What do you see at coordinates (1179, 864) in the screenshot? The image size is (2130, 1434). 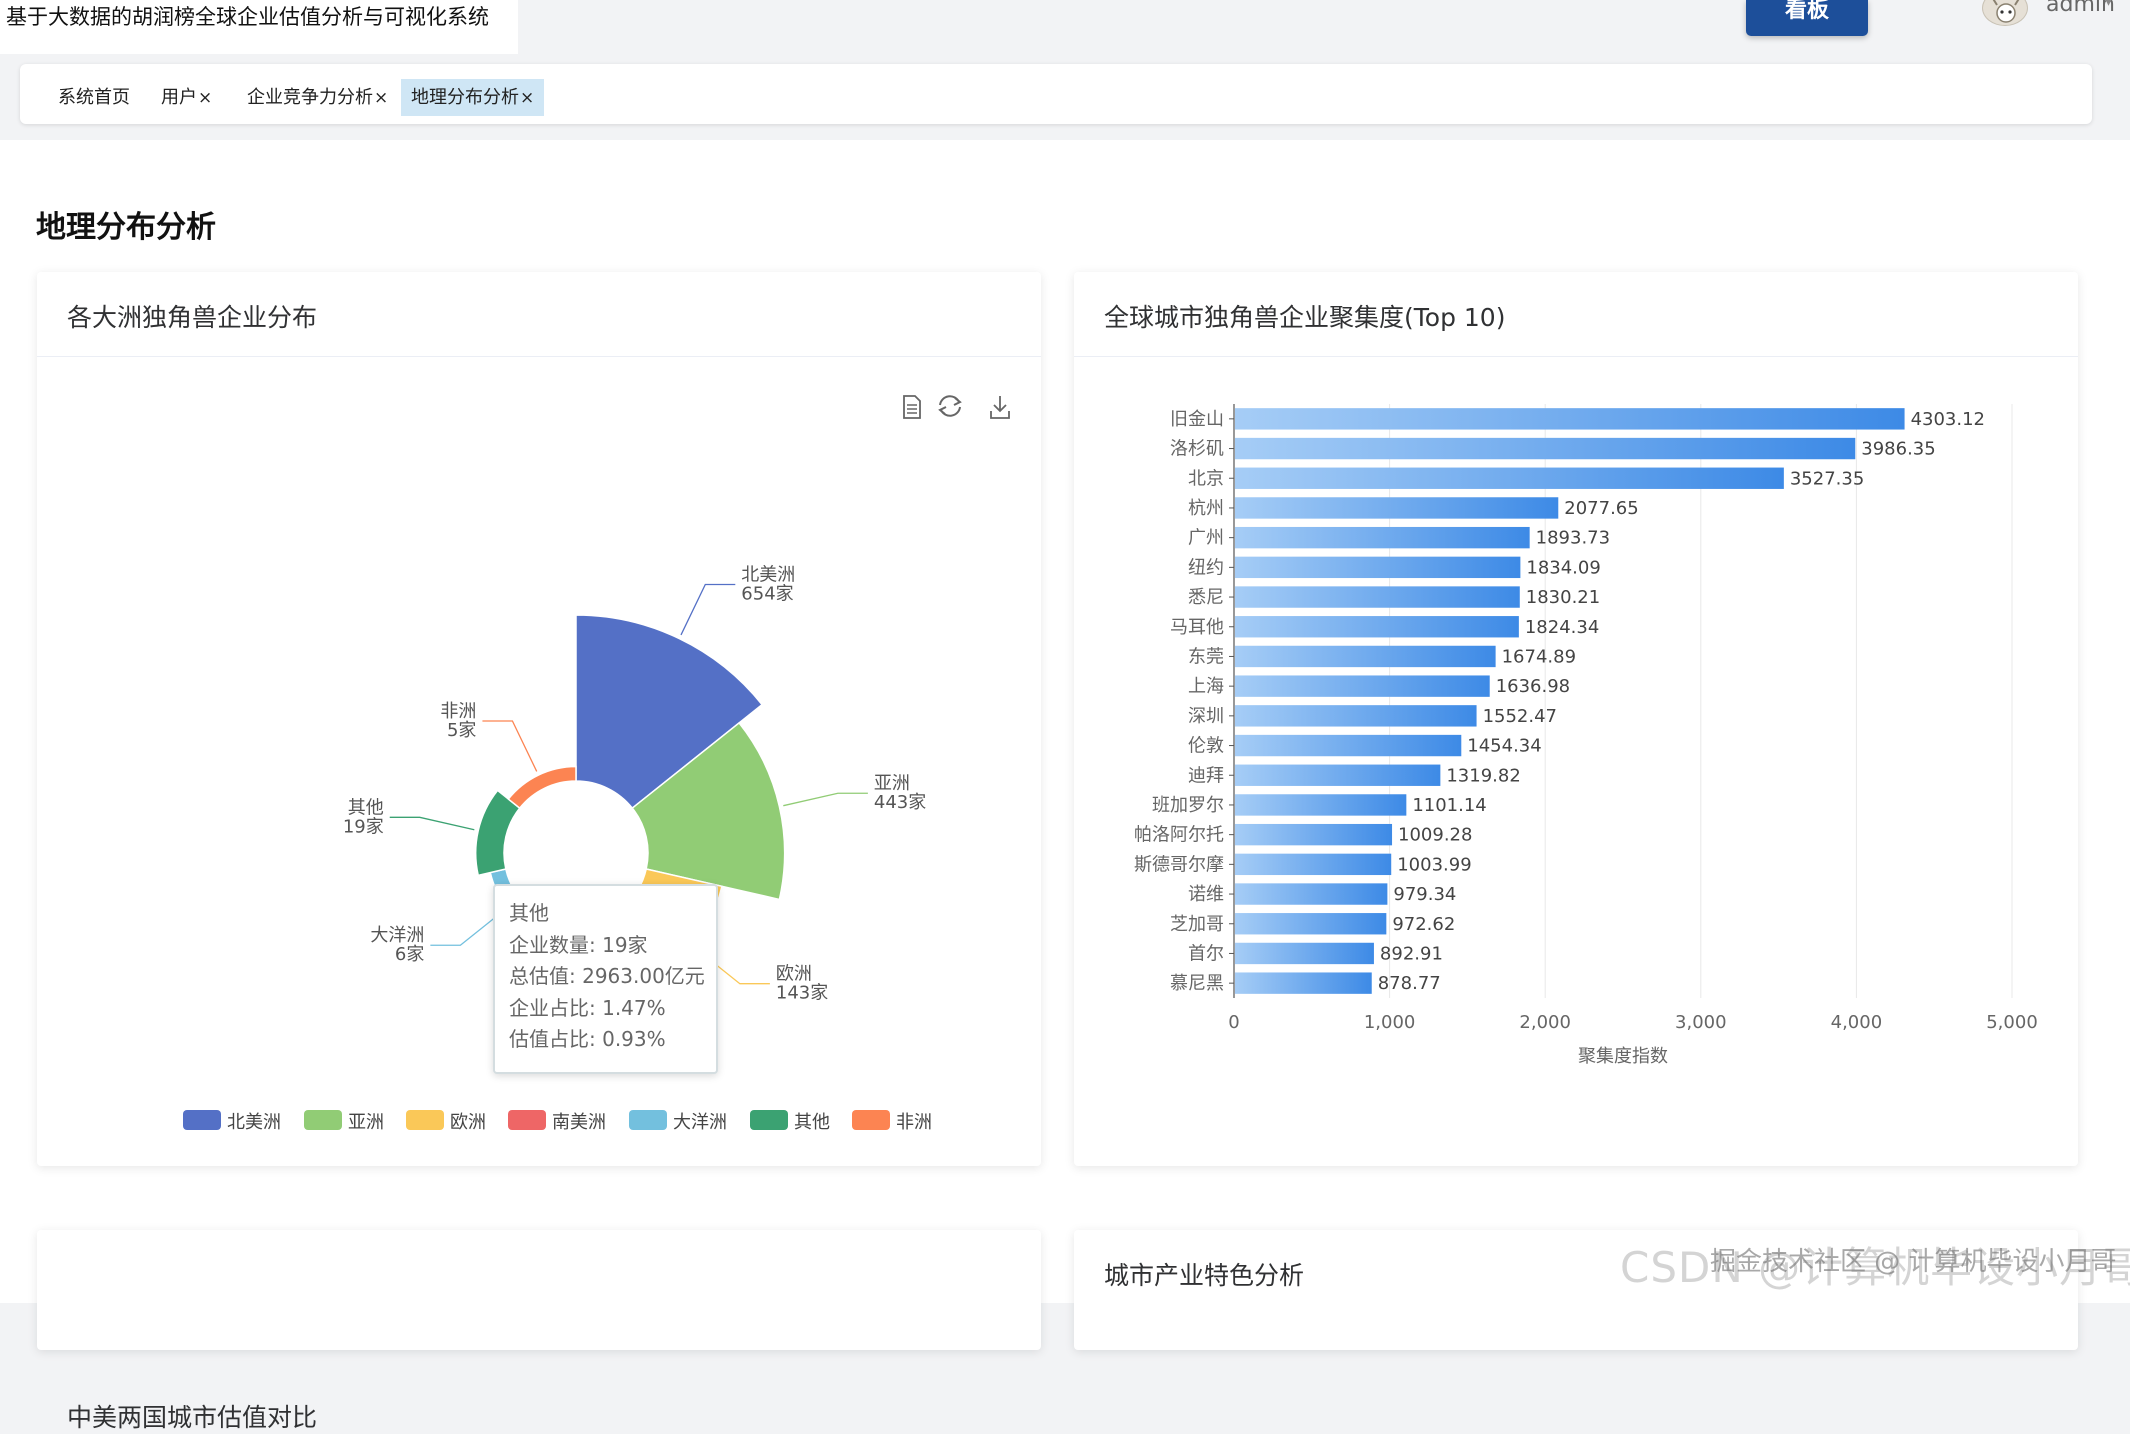 I see `y-tick-label: 斯德哥尔摩` at bounding box center [1179, 864].